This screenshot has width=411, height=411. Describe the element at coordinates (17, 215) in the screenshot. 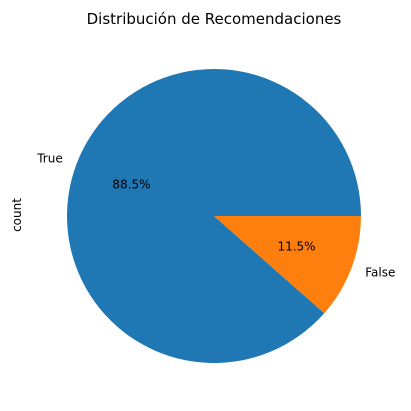

I see `y-axis-label: count` at that location.